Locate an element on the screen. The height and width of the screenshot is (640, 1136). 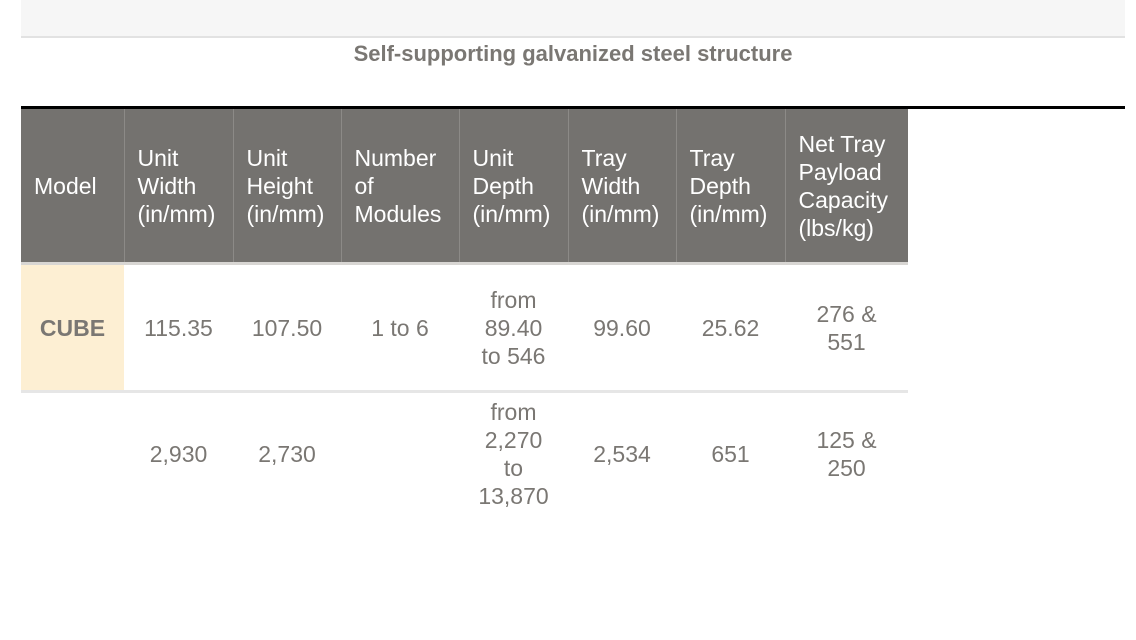
unit-height-cell: 2,730 is located at coordinates (287, 454).